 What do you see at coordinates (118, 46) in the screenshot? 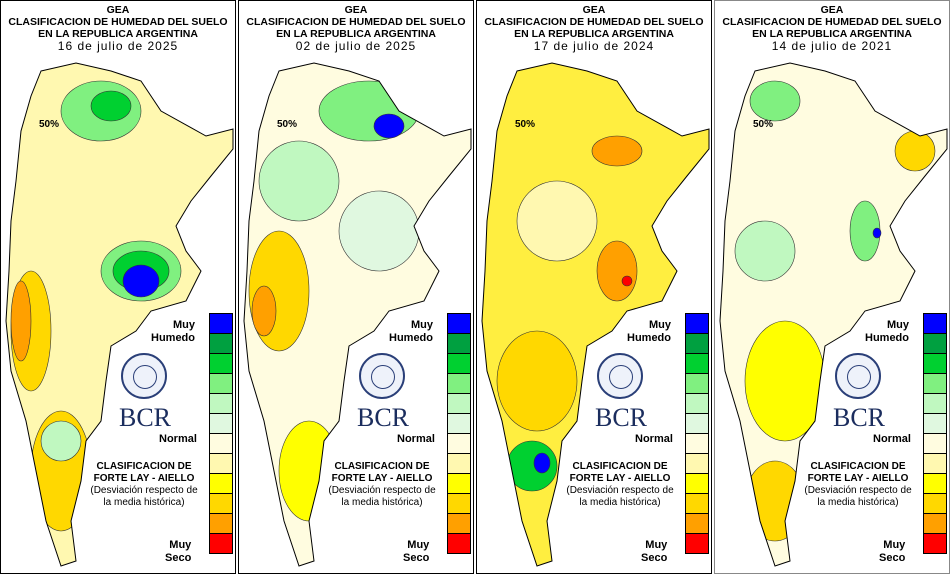
I see `map-date: 16 de julio de 2025` at bounding box center [118, 46].